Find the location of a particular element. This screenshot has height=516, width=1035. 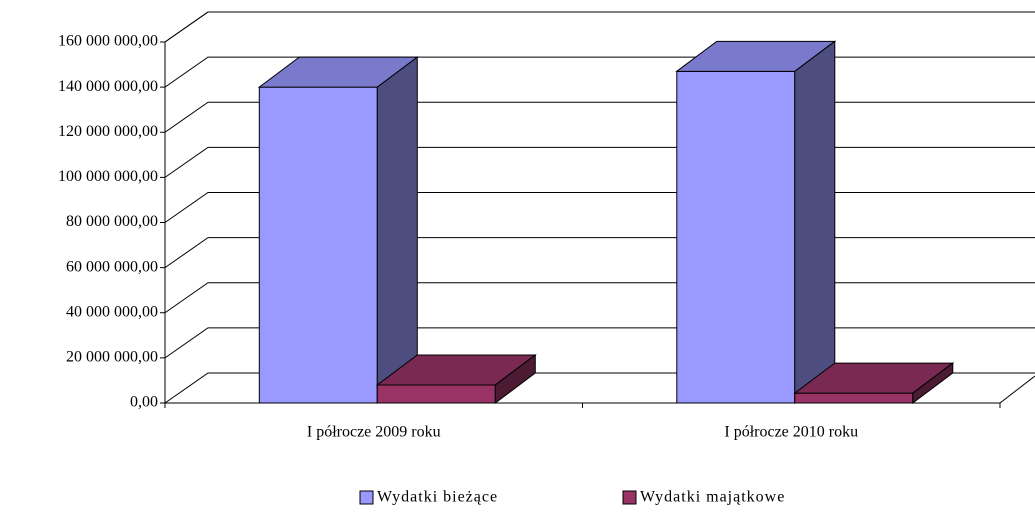

legend-label: Wydatki bieżące is located at coordinates (437, 497).